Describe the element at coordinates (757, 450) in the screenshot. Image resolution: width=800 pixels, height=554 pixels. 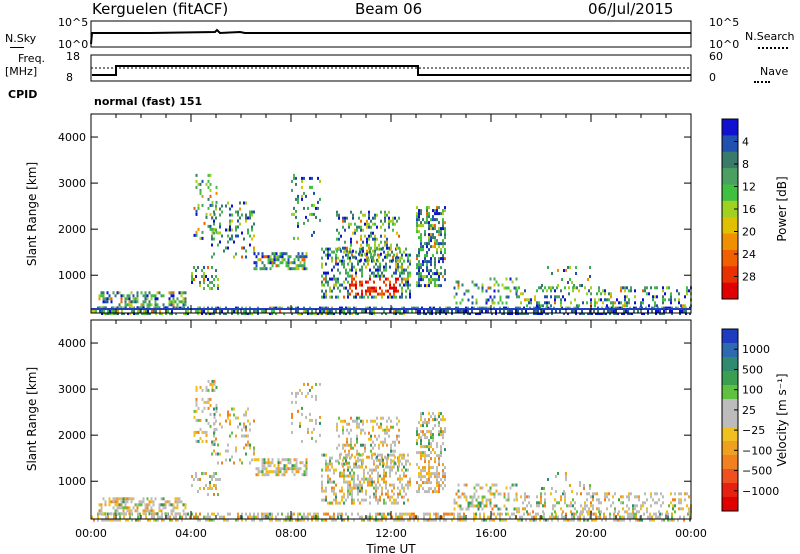
I see `colorbar-tick-label: −100` at that location.